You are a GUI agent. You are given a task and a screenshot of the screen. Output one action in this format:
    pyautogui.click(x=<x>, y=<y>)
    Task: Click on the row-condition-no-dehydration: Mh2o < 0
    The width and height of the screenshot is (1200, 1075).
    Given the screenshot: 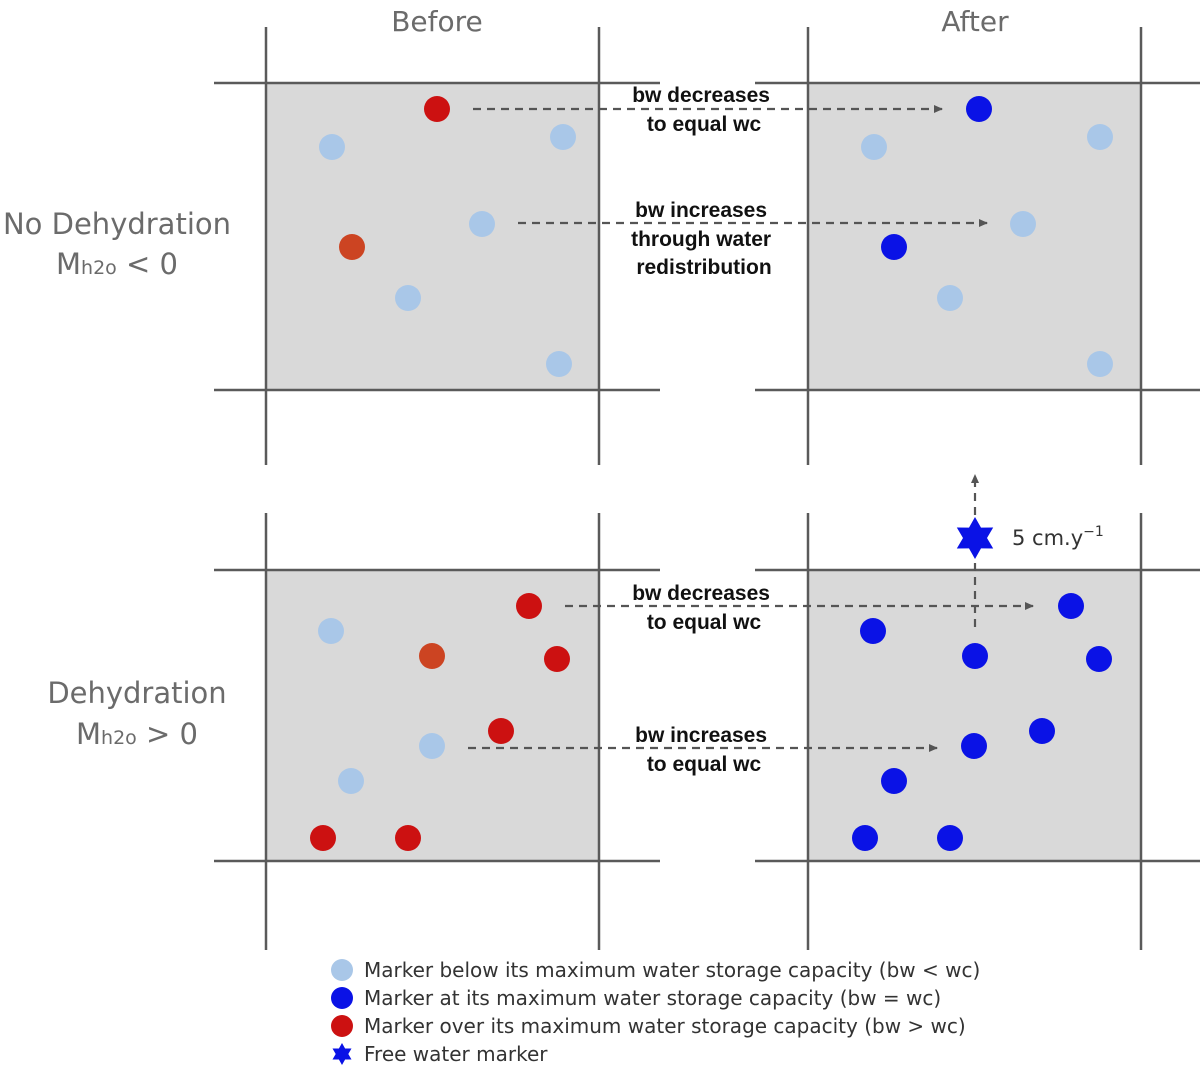 What is the action you would take?
    pyautogui.click(x=117, y=264)
    